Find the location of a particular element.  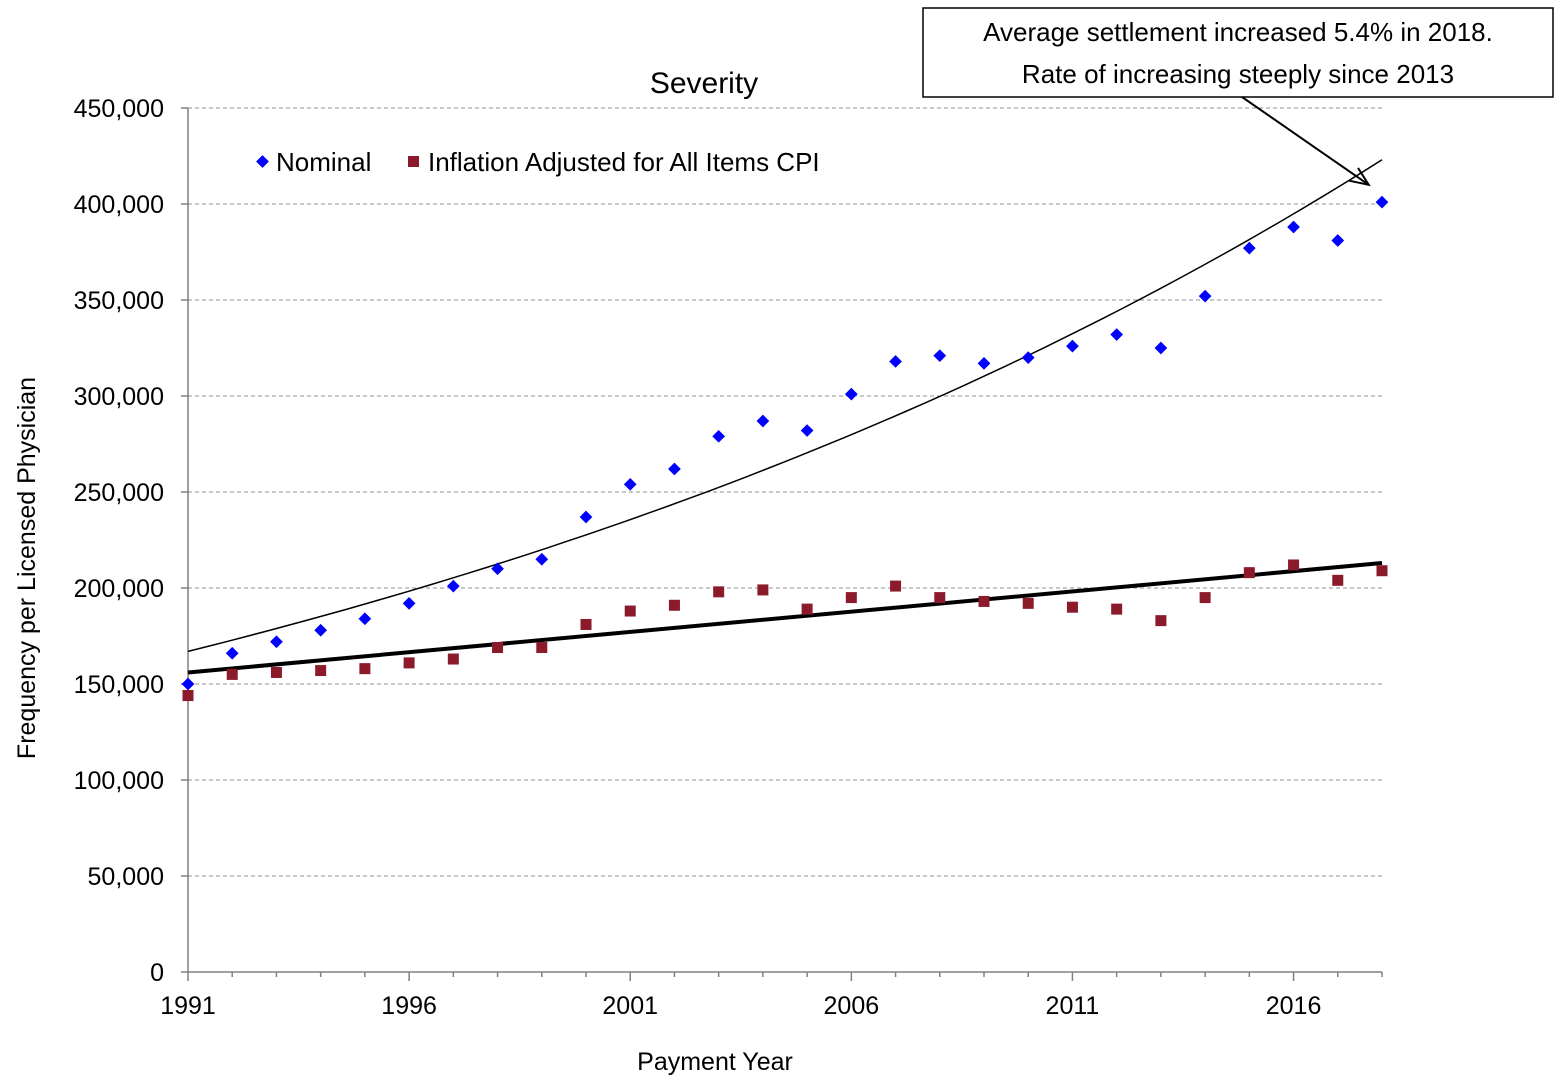

y-tick-label: 150,000 is located at coordinates (119, 685).